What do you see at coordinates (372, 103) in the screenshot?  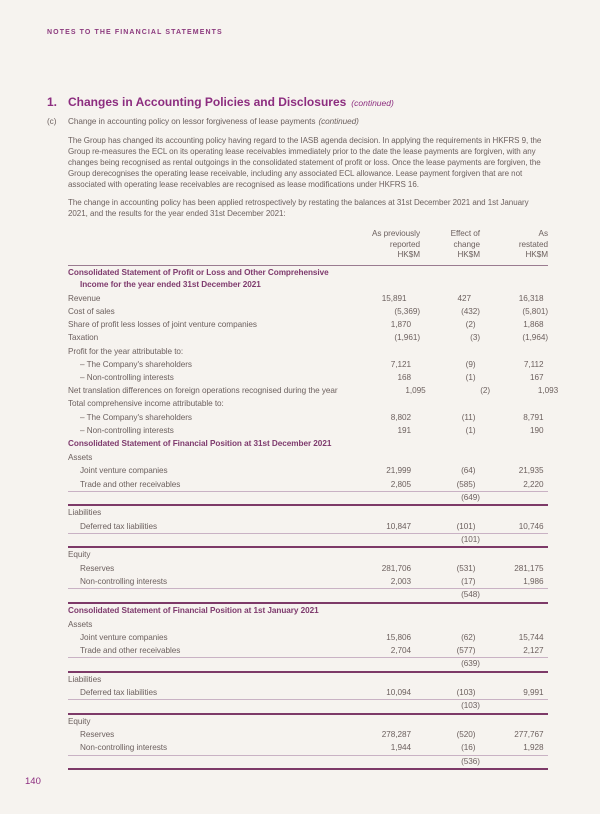 I see `section-continued-tag: (continued)` at bounding box center [372, 103].